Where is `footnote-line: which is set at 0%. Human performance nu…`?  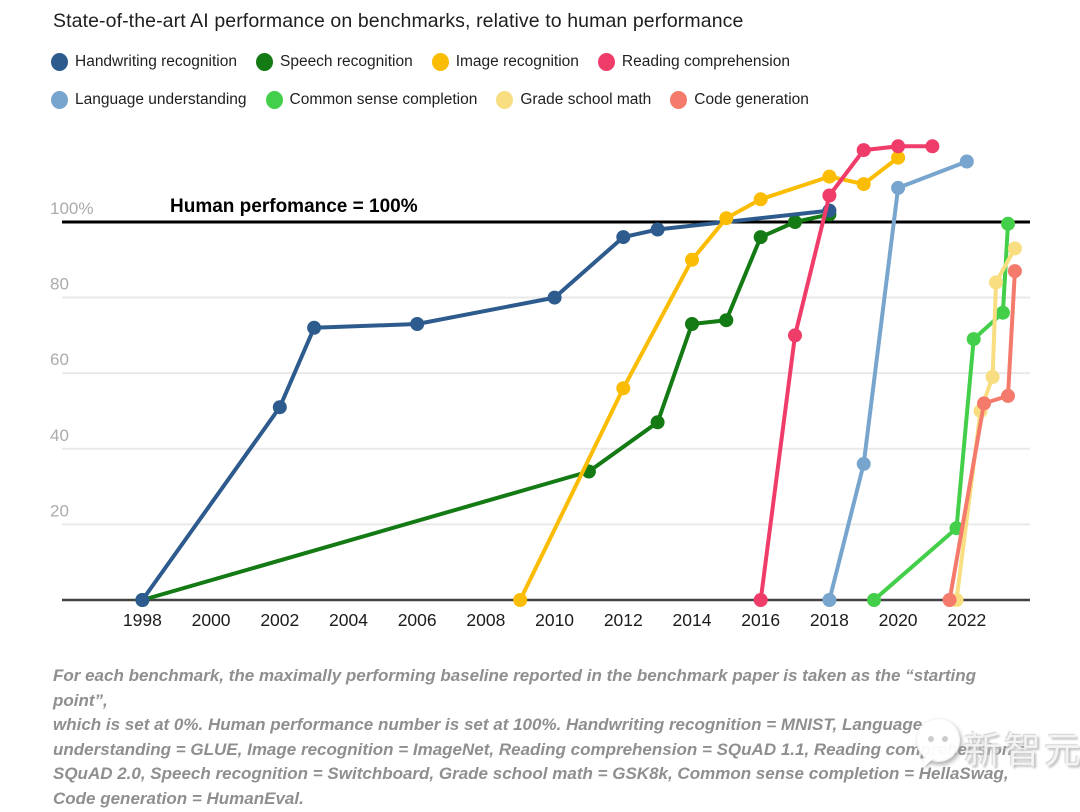 footnote-line: which is set at 0%. Human performance nu… is located at coordinates (488, 725).